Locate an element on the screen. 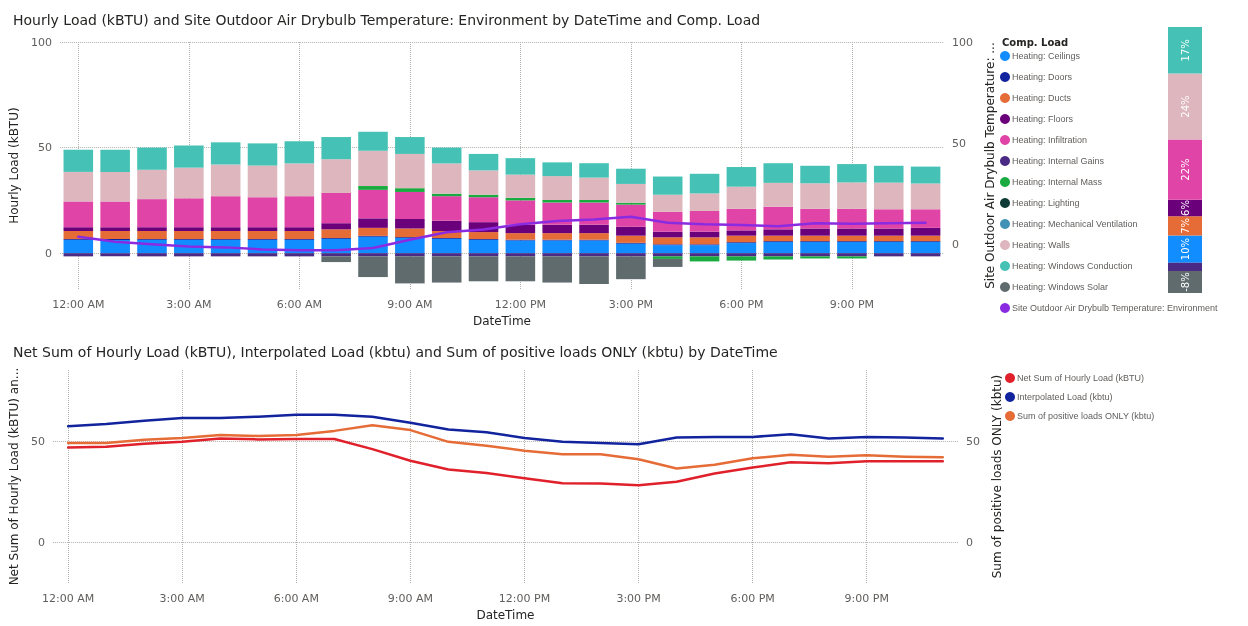 The height and width of the screenshot is (626, 1248). chart-title: Hourly Load (kBTU) and Site Outdoor Air Drybulb Temperature: Environment by DateTime and Comp. Load is located at coordinates (387, 20).